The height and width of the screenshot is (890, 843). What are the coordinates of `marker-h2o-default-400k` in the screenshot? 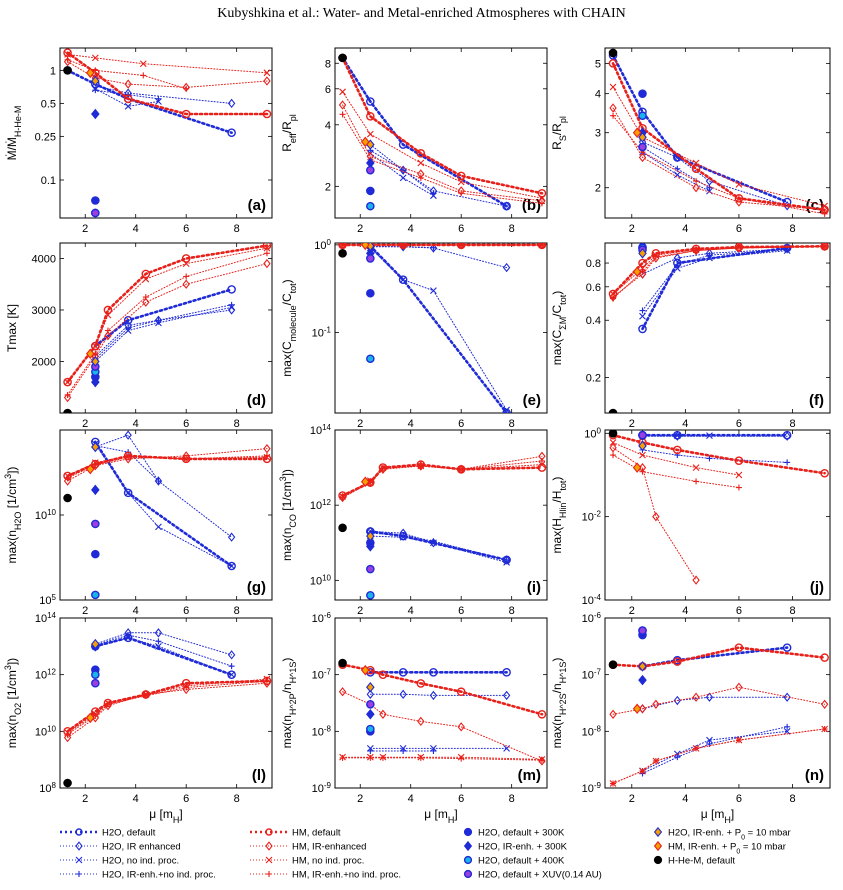 It's located at (370, 729).